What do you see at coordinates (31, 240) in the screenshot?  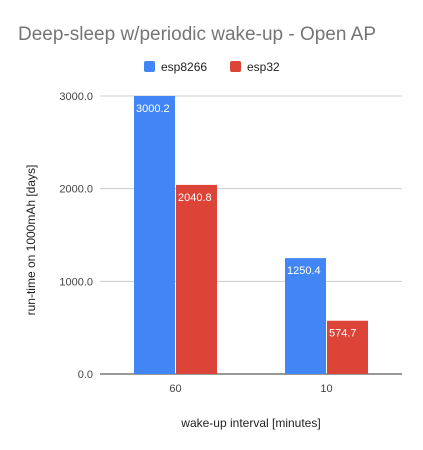 I see `y-axis-label: run-time on 1000mAh [days]` at bounding box center [31, 240].